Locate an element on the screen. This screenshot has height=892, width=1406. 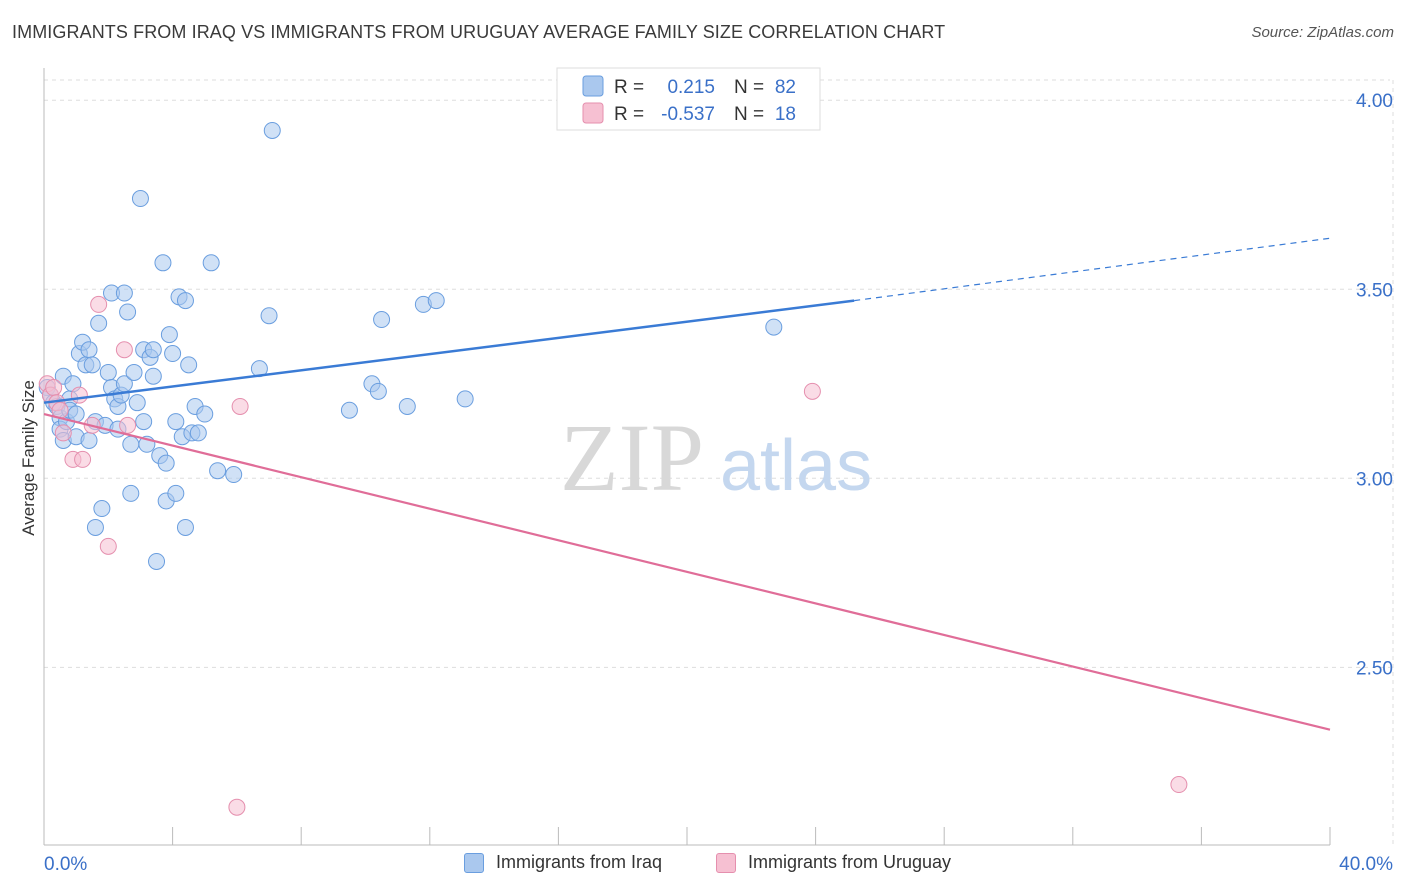
y-axis-label: Average Family Size is located at coordinates (28, 458).